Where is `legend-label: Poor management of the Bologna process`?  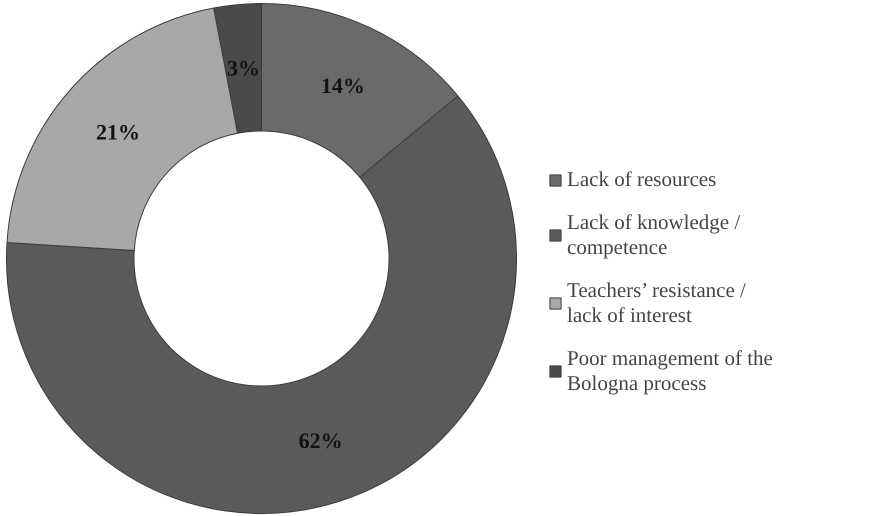
legend-label: Poor management of the Bologna process is located at coordinates (670, 371).